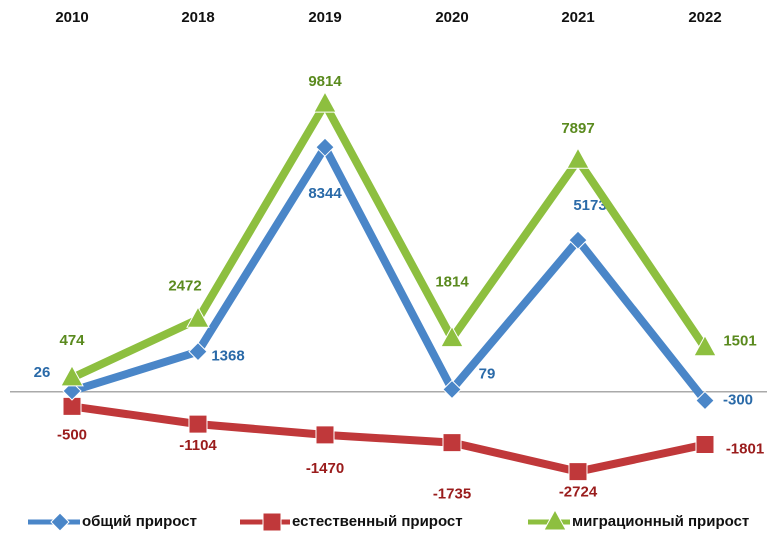 The image size is (767, 535). I want to click on data-label: 1814, so click(452, 282).